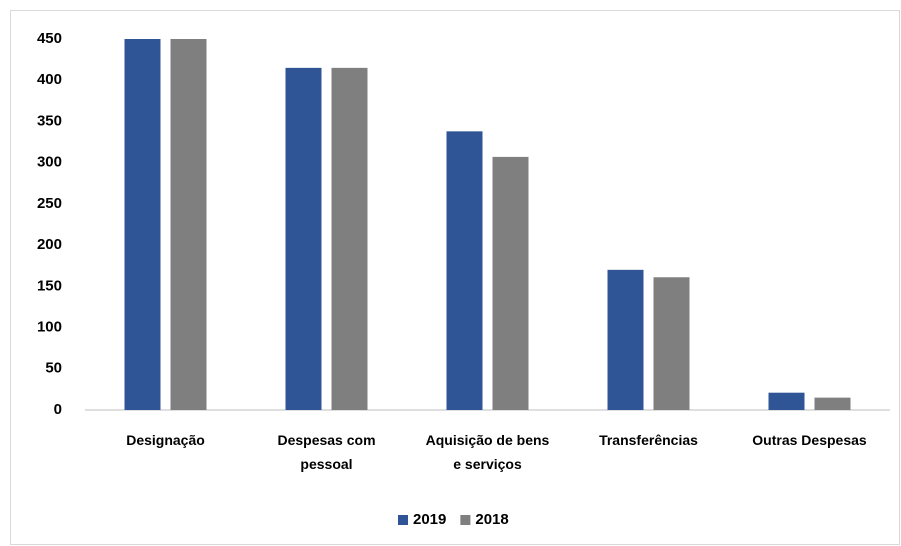 The height and width of the screenshot is (546, 901). Describe the element at coordinates (809, 440) in the screenshot. I see `x-tick-label: Outras Despesas` at that location.